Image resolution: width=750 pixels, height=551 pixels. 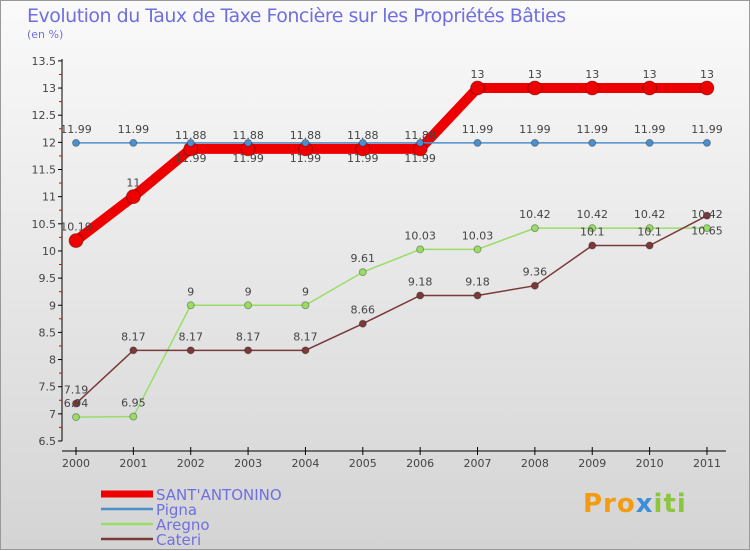 I want to click on x-tick-label: 2003, so click(x=248, y=463).